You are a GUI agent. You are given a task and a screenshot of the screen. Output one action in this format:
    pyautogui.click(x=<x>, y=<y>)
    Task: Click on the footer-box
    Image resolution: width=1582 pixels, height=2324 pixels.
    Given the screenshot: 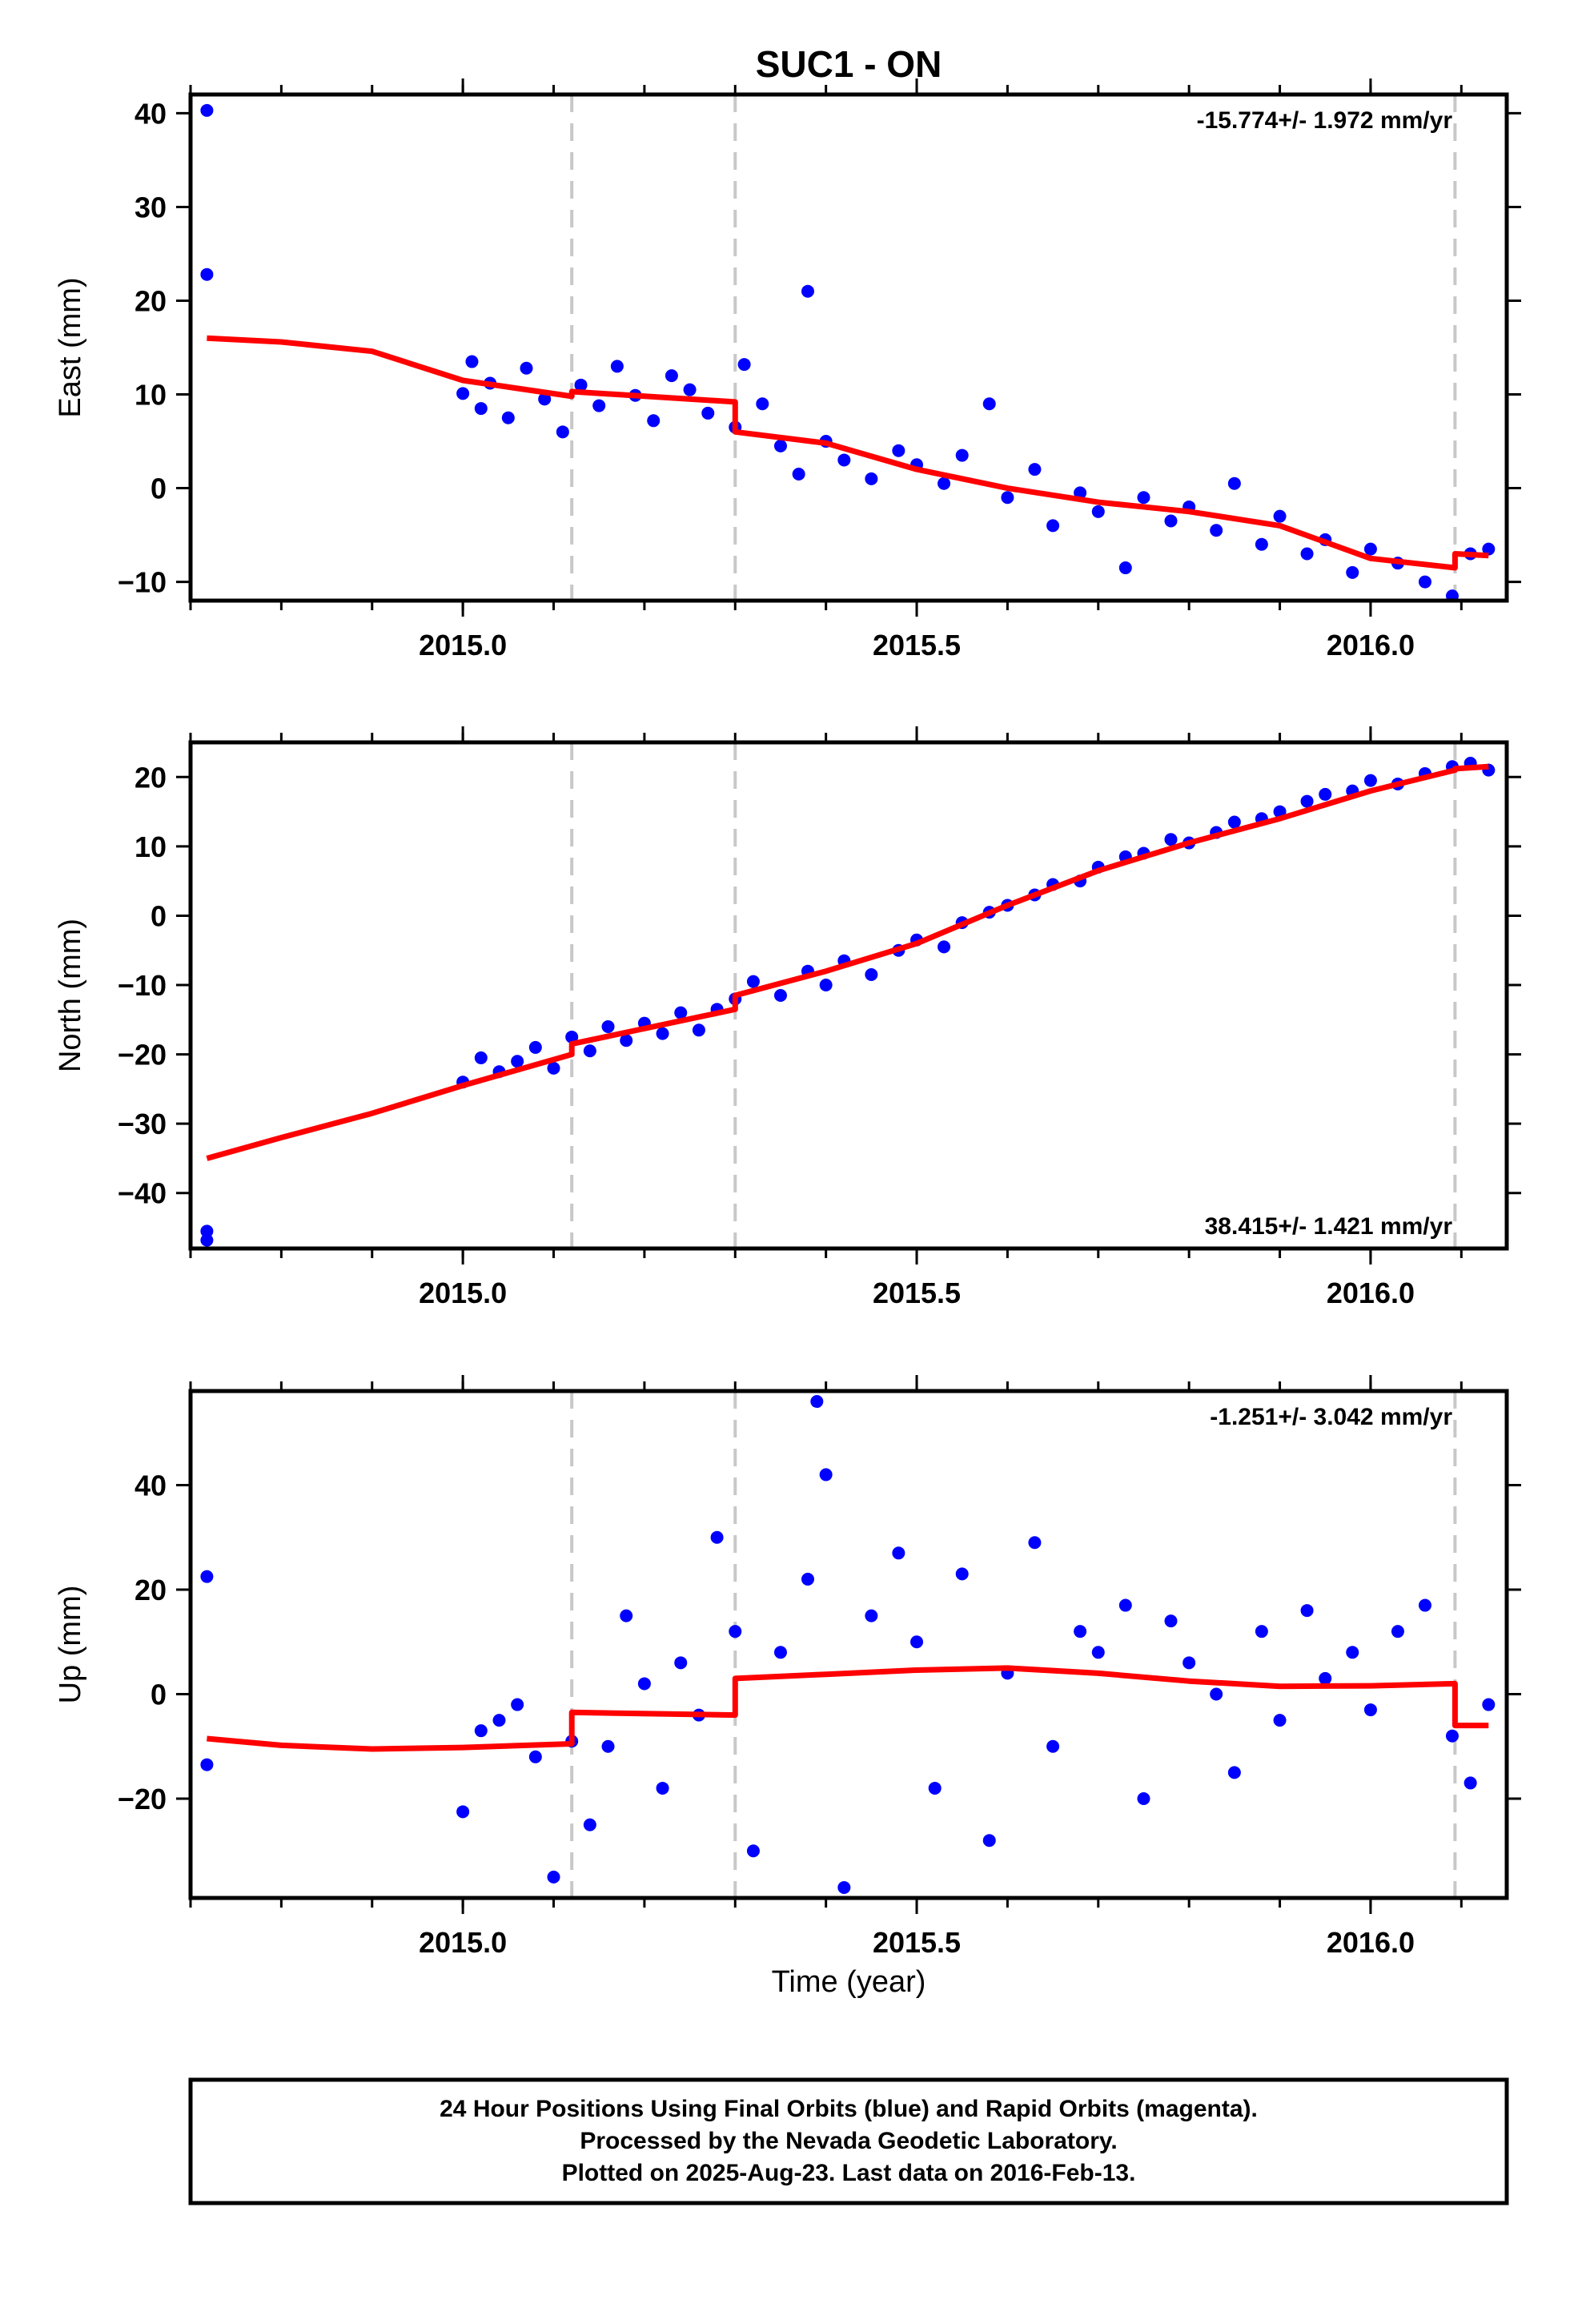 What is the action you would take?
    pyautogui.click(x=848, y=2141)
    